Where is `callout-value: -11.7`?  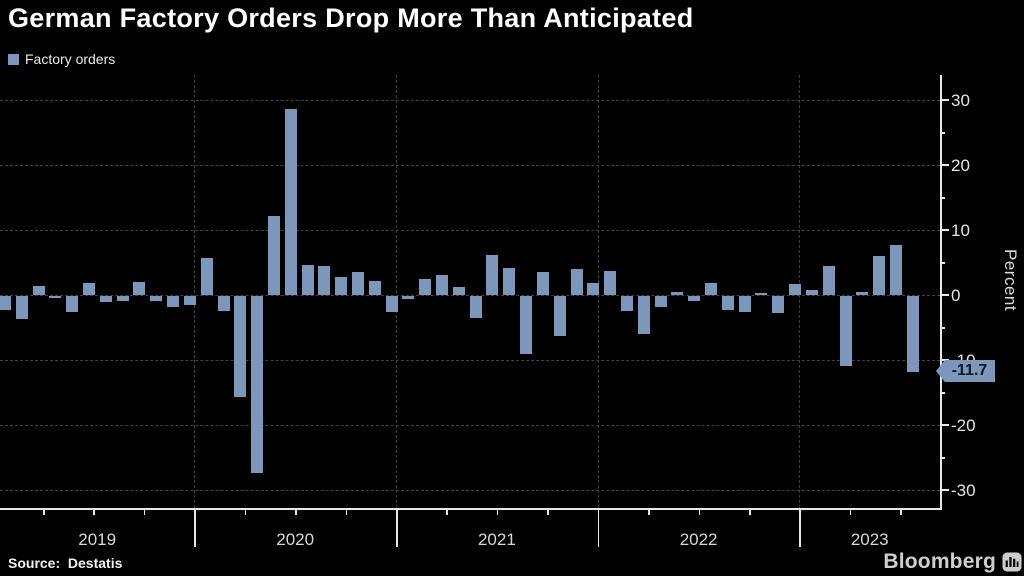
callout-value: -11.7 is located at coordinates (969, 370).